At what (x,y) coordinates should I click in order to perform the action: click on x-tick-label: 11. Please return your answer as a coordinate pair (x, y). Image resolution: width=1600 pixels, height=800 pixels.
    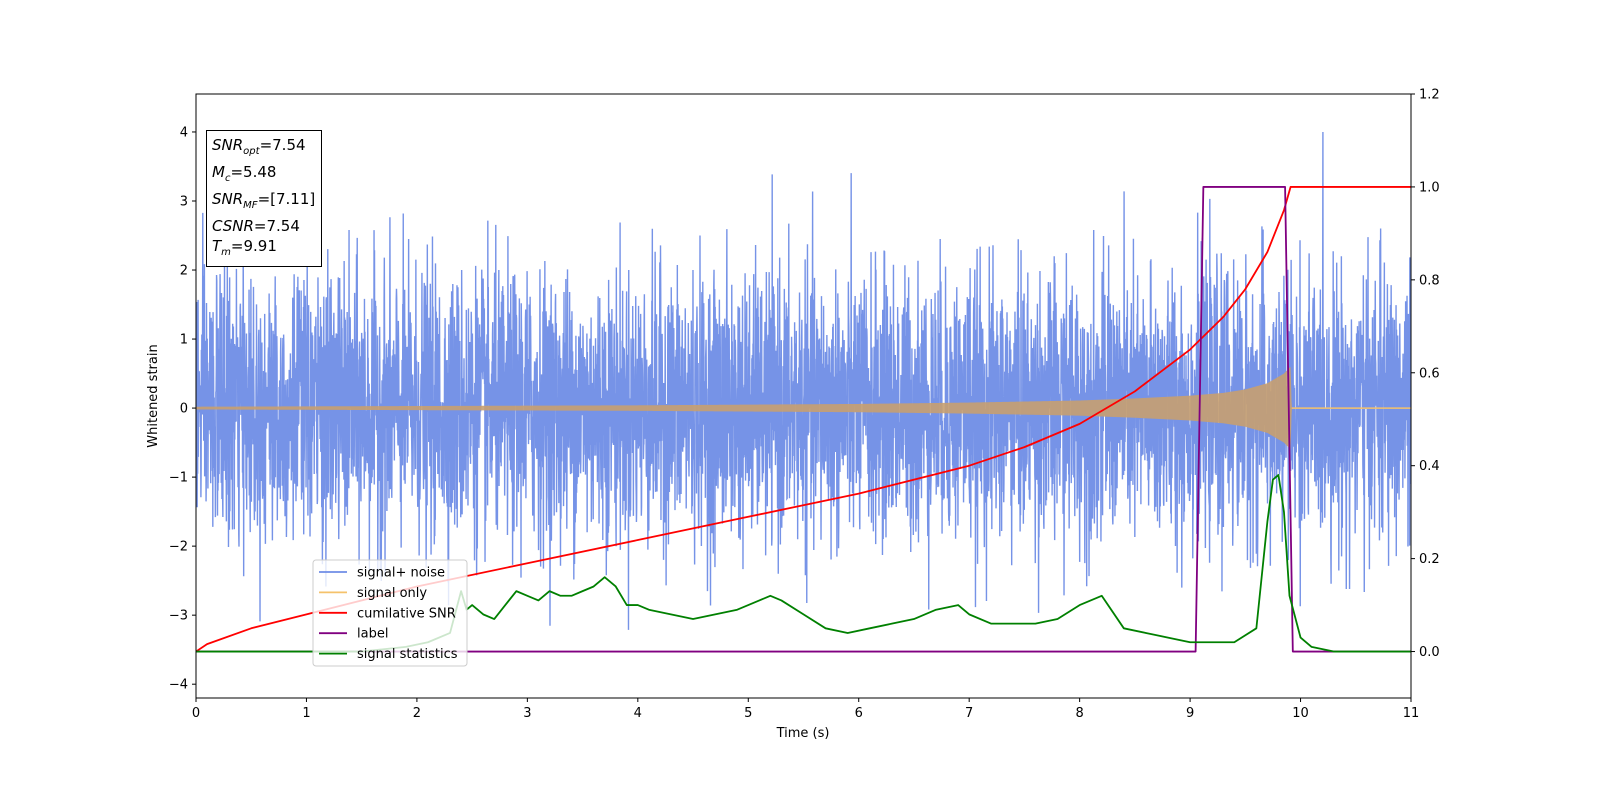
    Looking at the image, I should click on (1411, 713).